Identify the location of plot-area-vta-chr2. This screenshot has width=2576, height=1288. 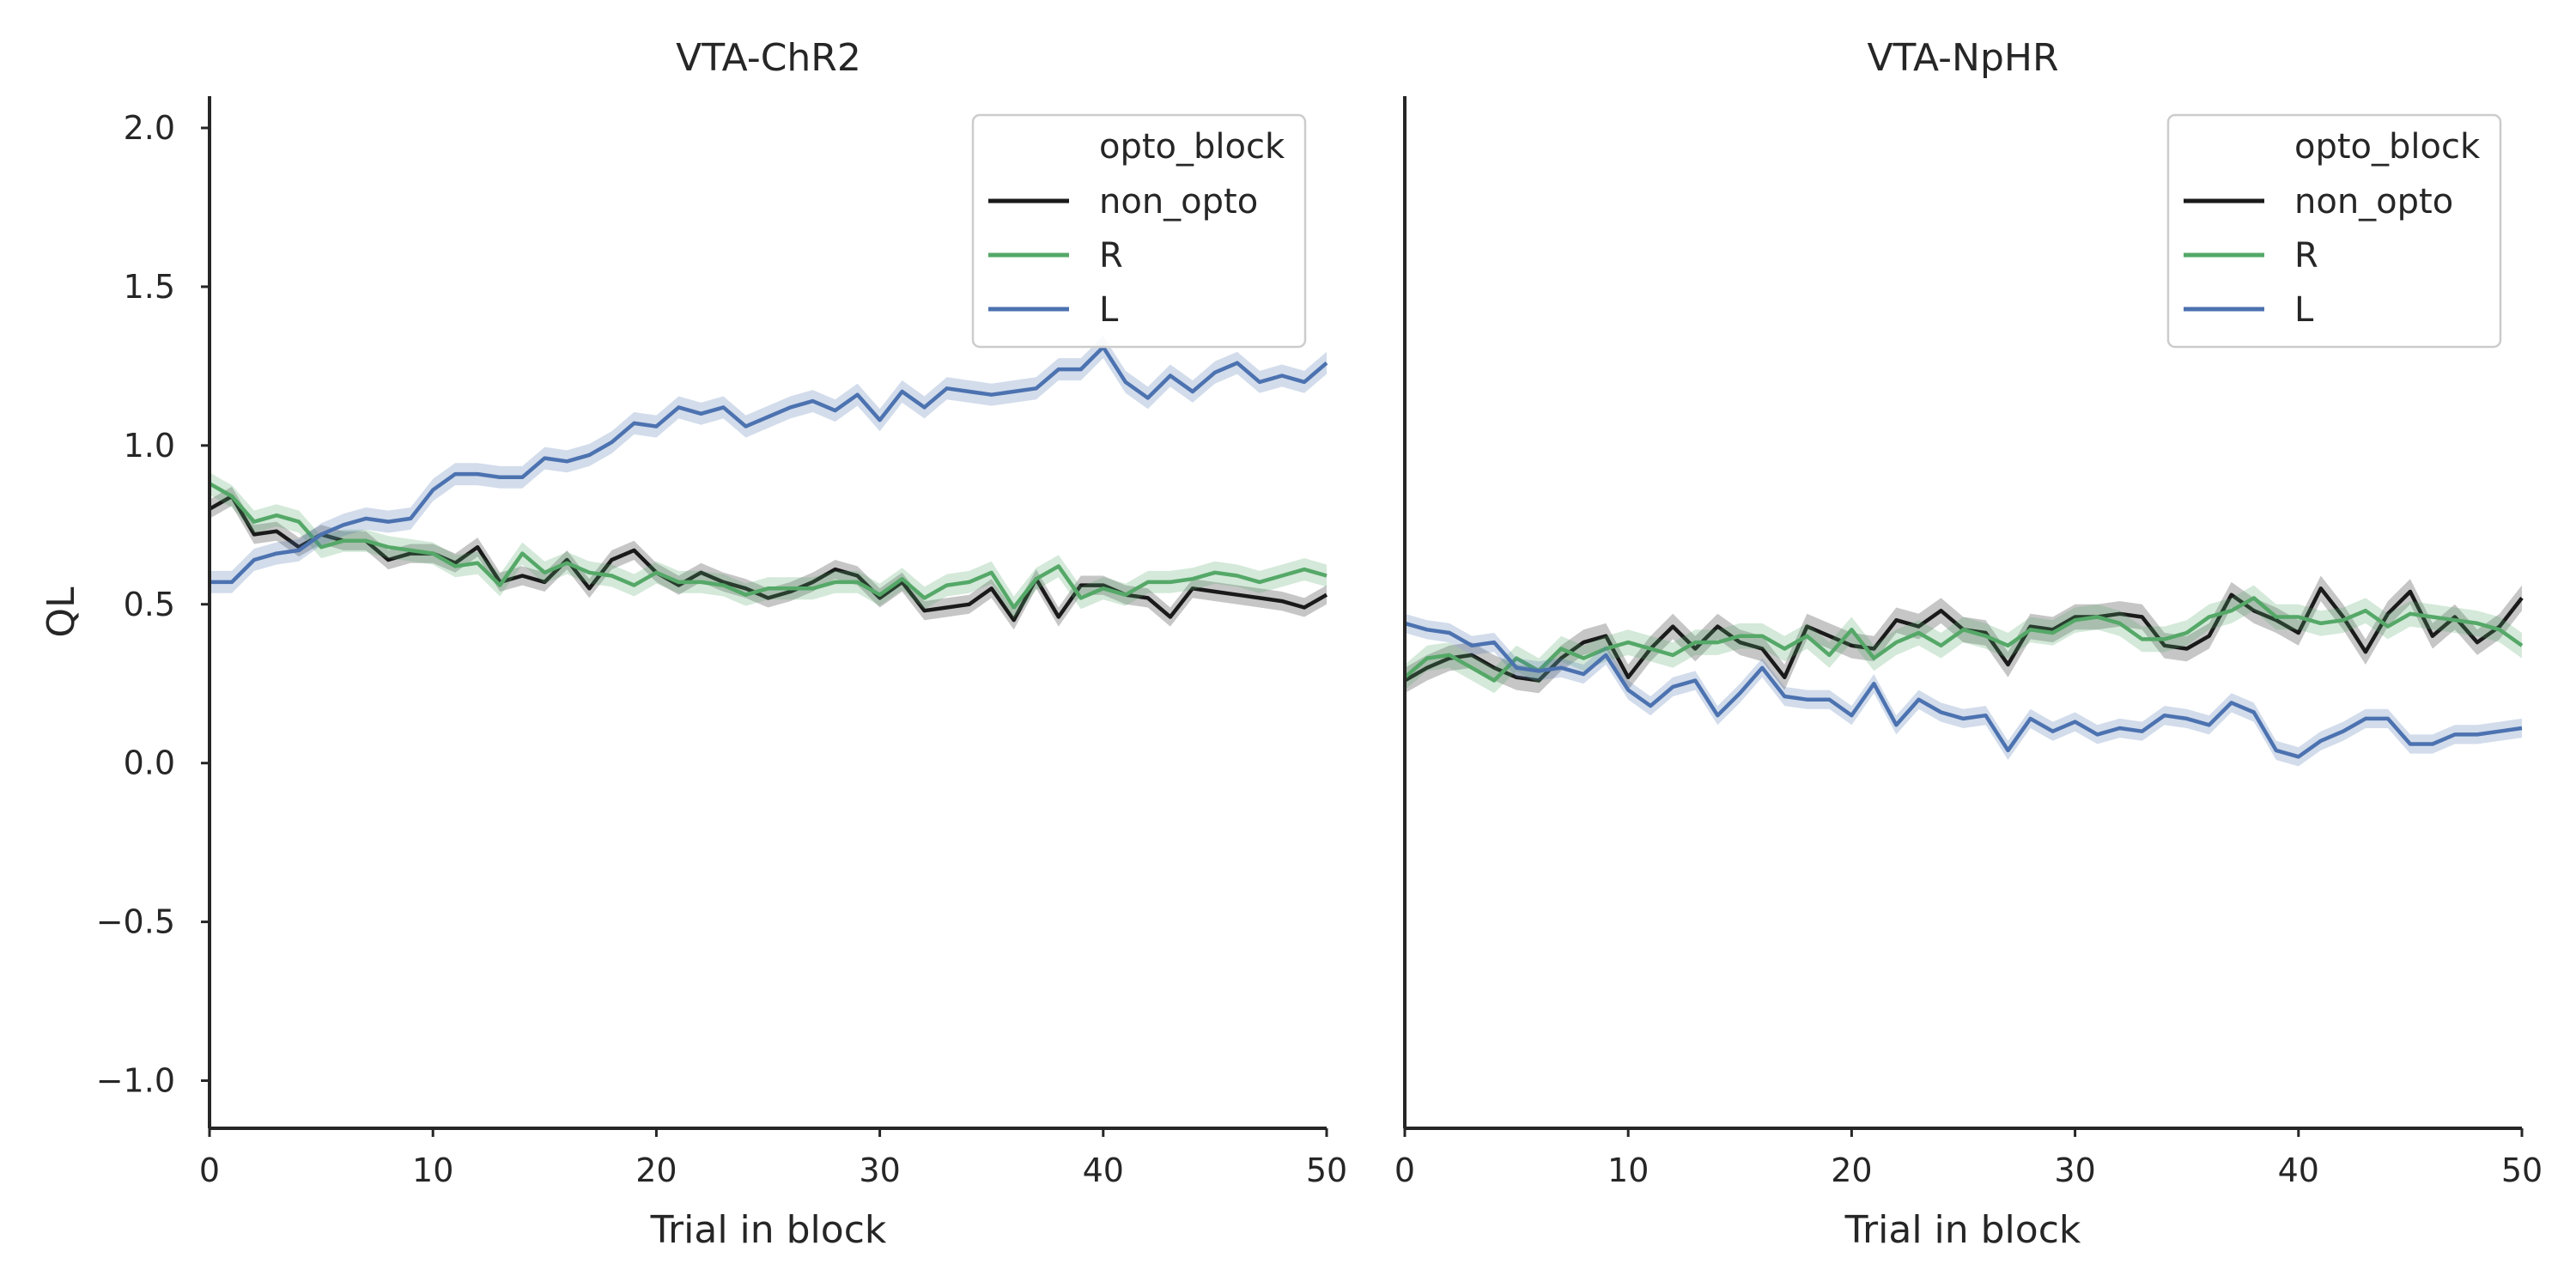
(768, 483).